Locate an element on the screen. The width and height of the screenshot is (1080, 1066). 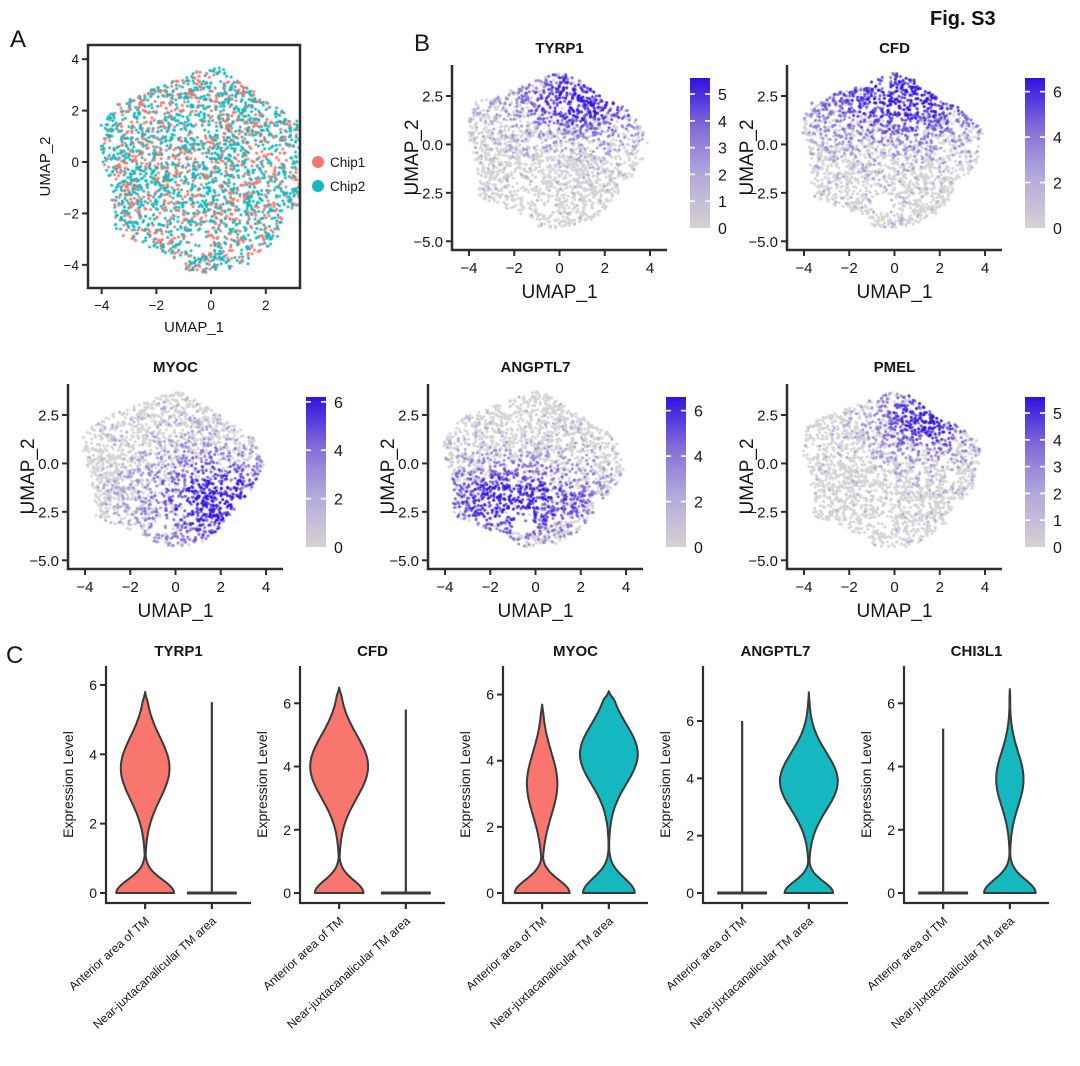
feature-scatter-canvas-CFD is located at coordinates (894, 157).